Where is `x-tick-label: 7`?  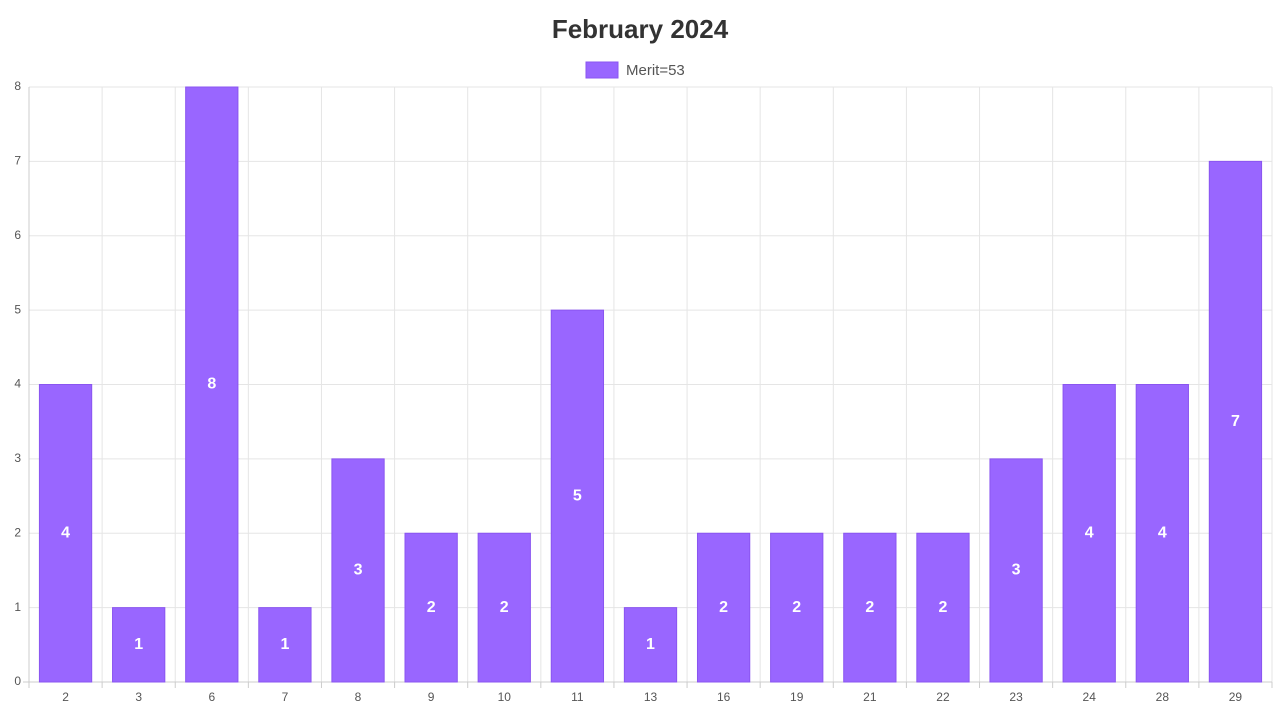
x-tick-label: 7 is located at coordinates (285, 697).